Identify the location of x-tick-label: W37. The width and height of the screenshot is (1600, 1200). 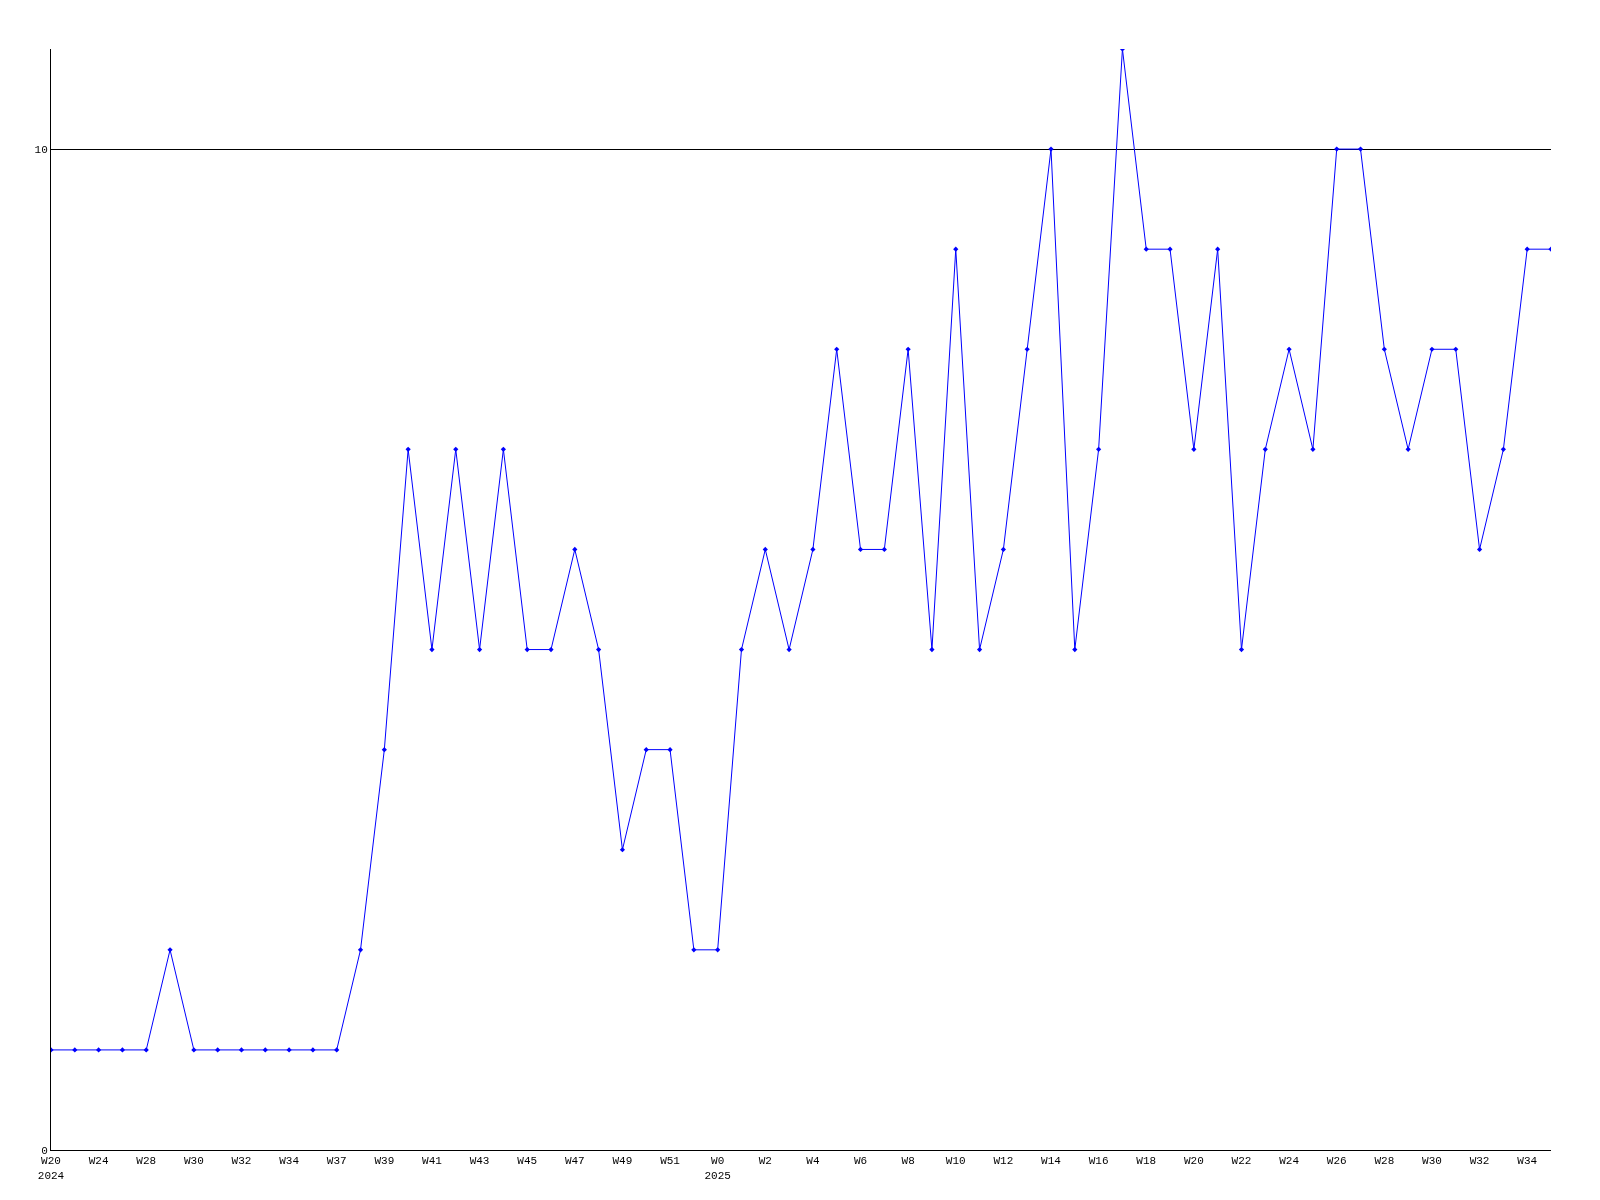
(336, 1161).